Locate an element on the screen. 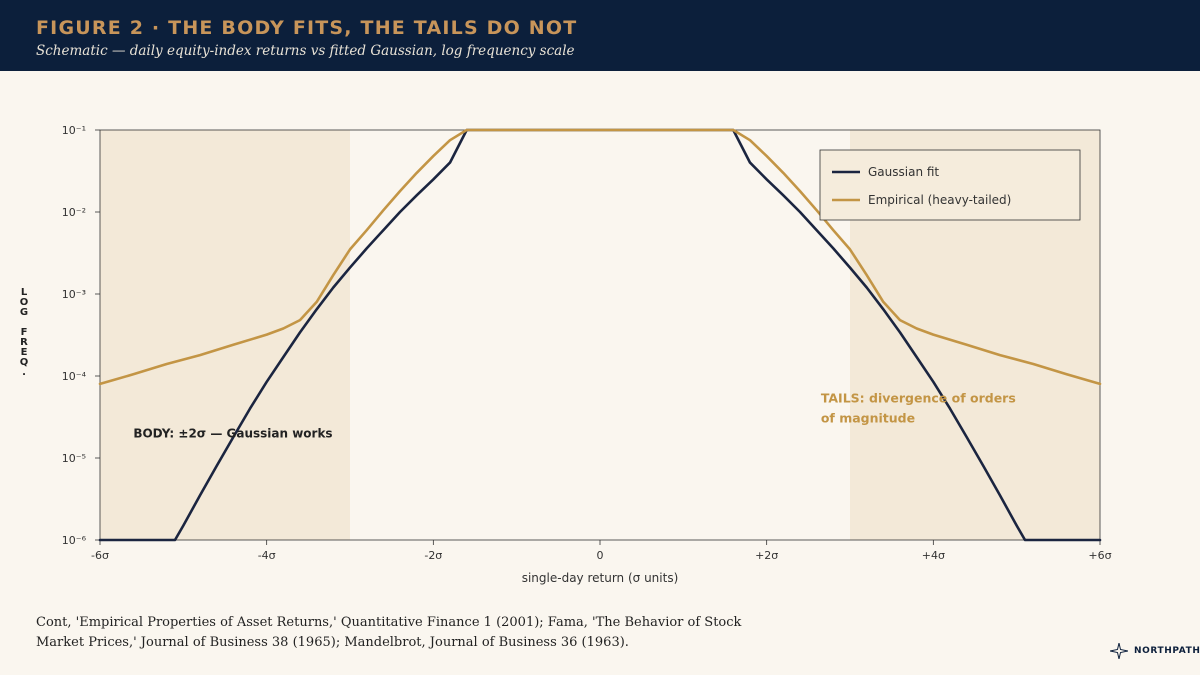 The width and height of the screenshot is (1200, 675). x-axis-label: single-day return (σ units) is located at coordinates (600, 578).